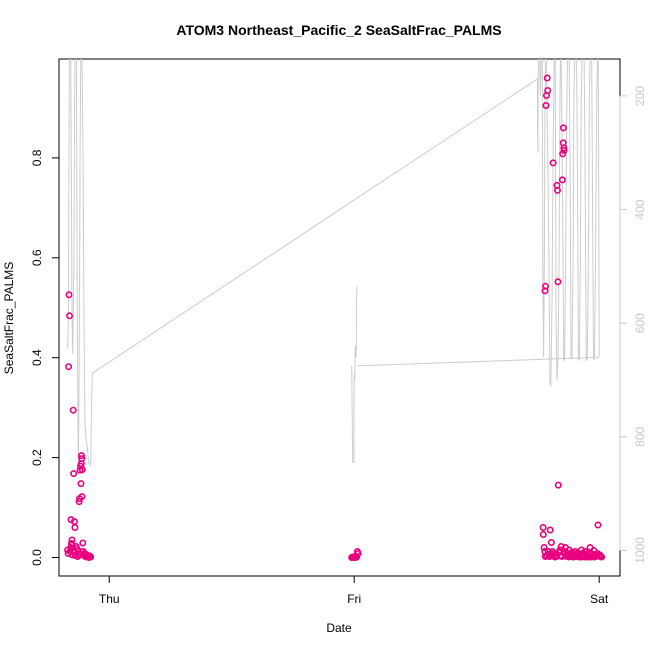  I want to click on x-axis-title: Date, so click(339, 628).